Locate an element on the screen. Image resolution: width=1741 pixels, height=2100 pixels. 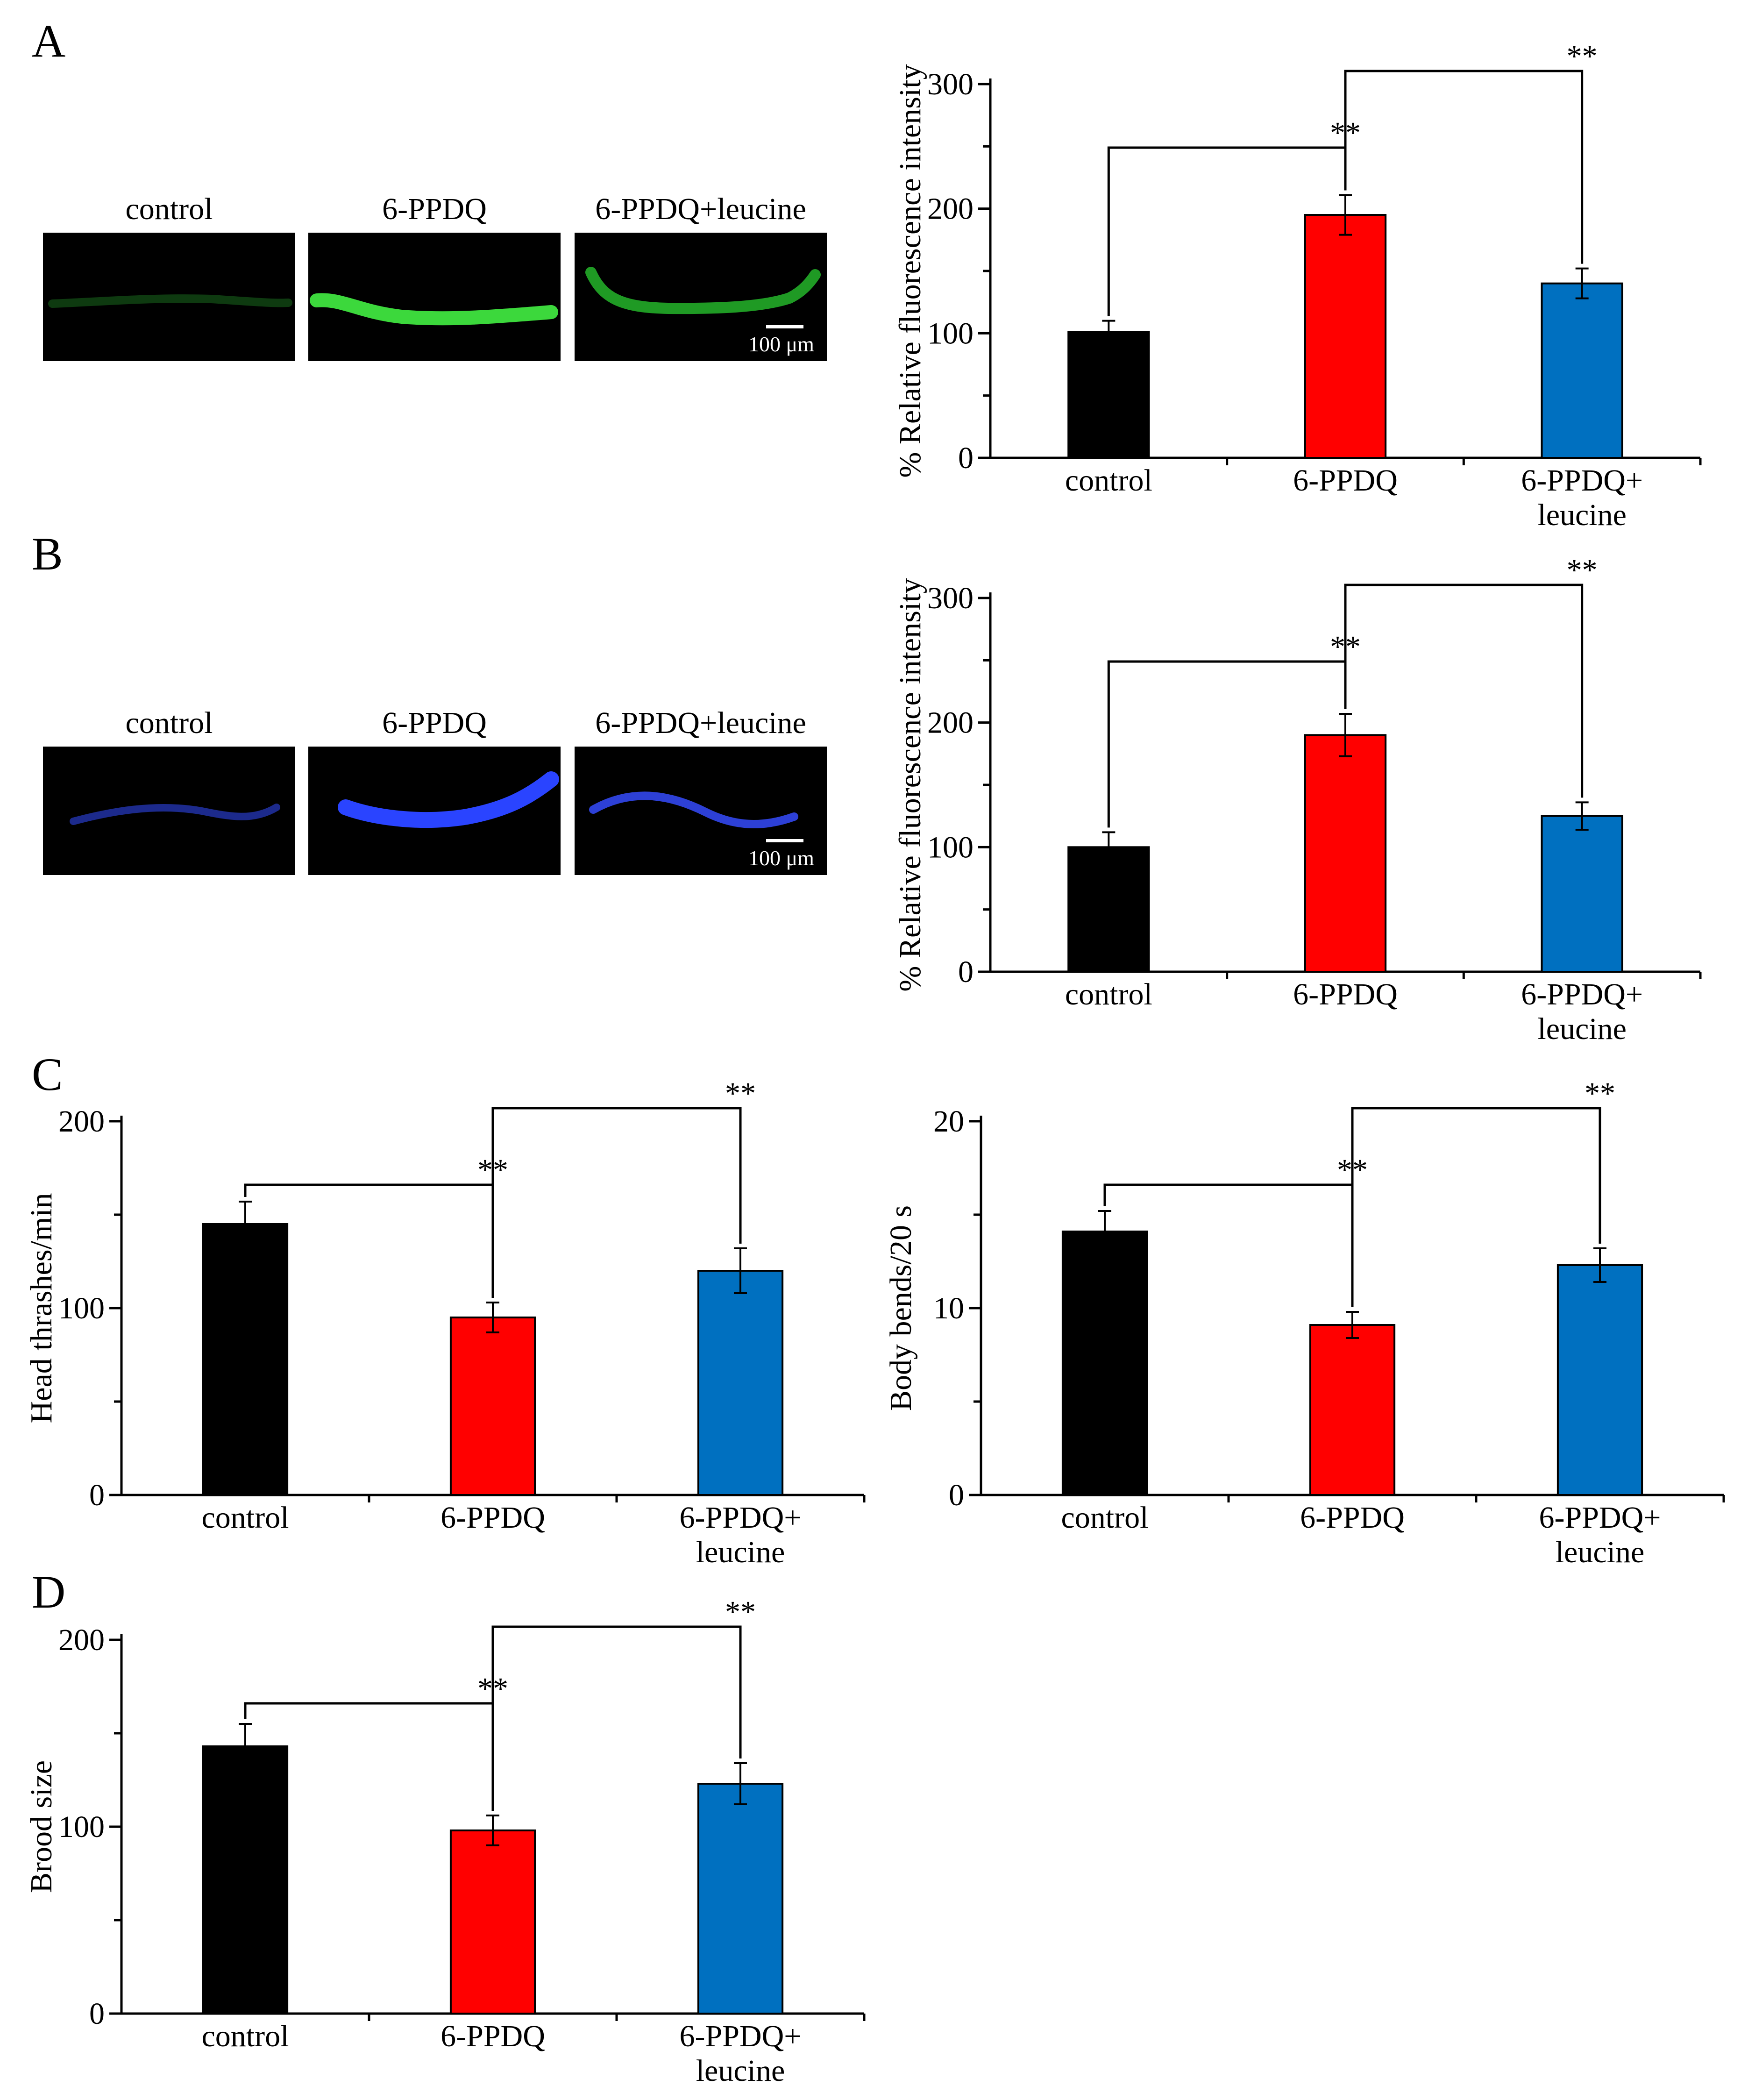
x-tick-label-c1-0: control is located at coordinates (245, 1518).